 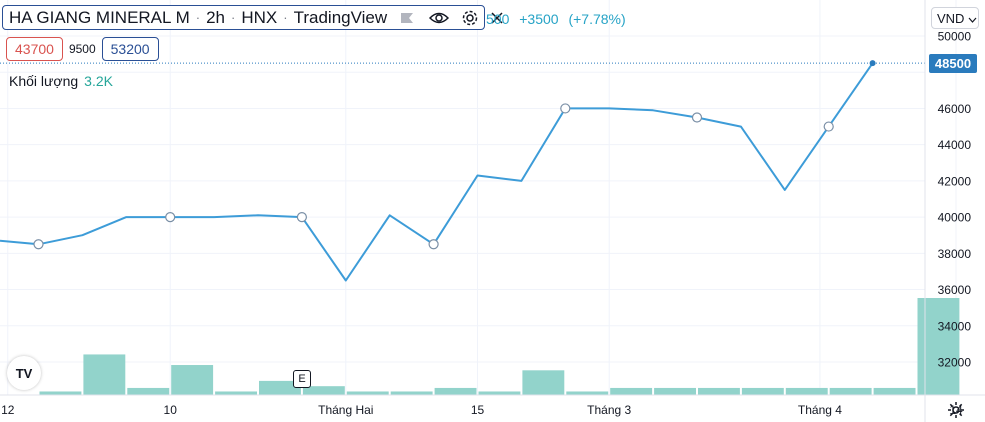 I want to click on bid-price-box: 43700, so click(x=34, y=49).